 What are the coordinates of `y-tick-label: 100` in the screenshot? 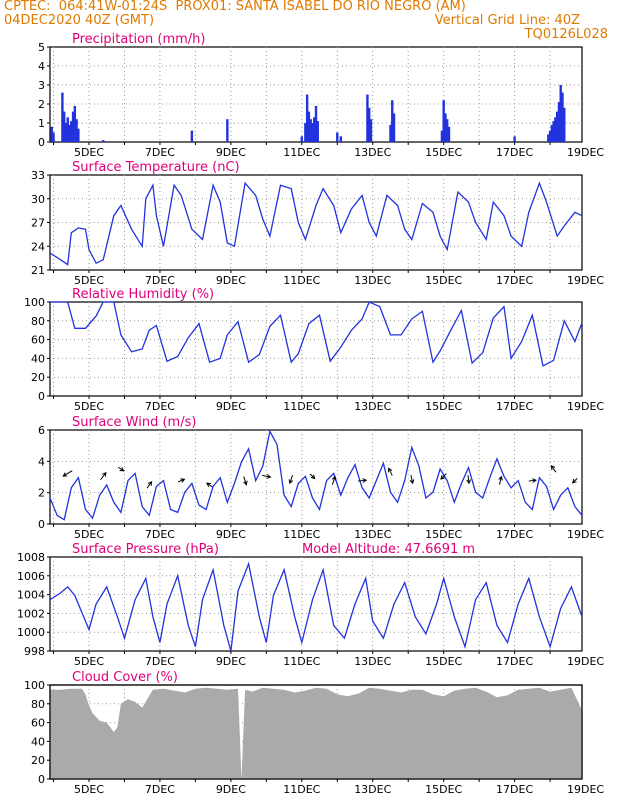 It's located at (34, 302).